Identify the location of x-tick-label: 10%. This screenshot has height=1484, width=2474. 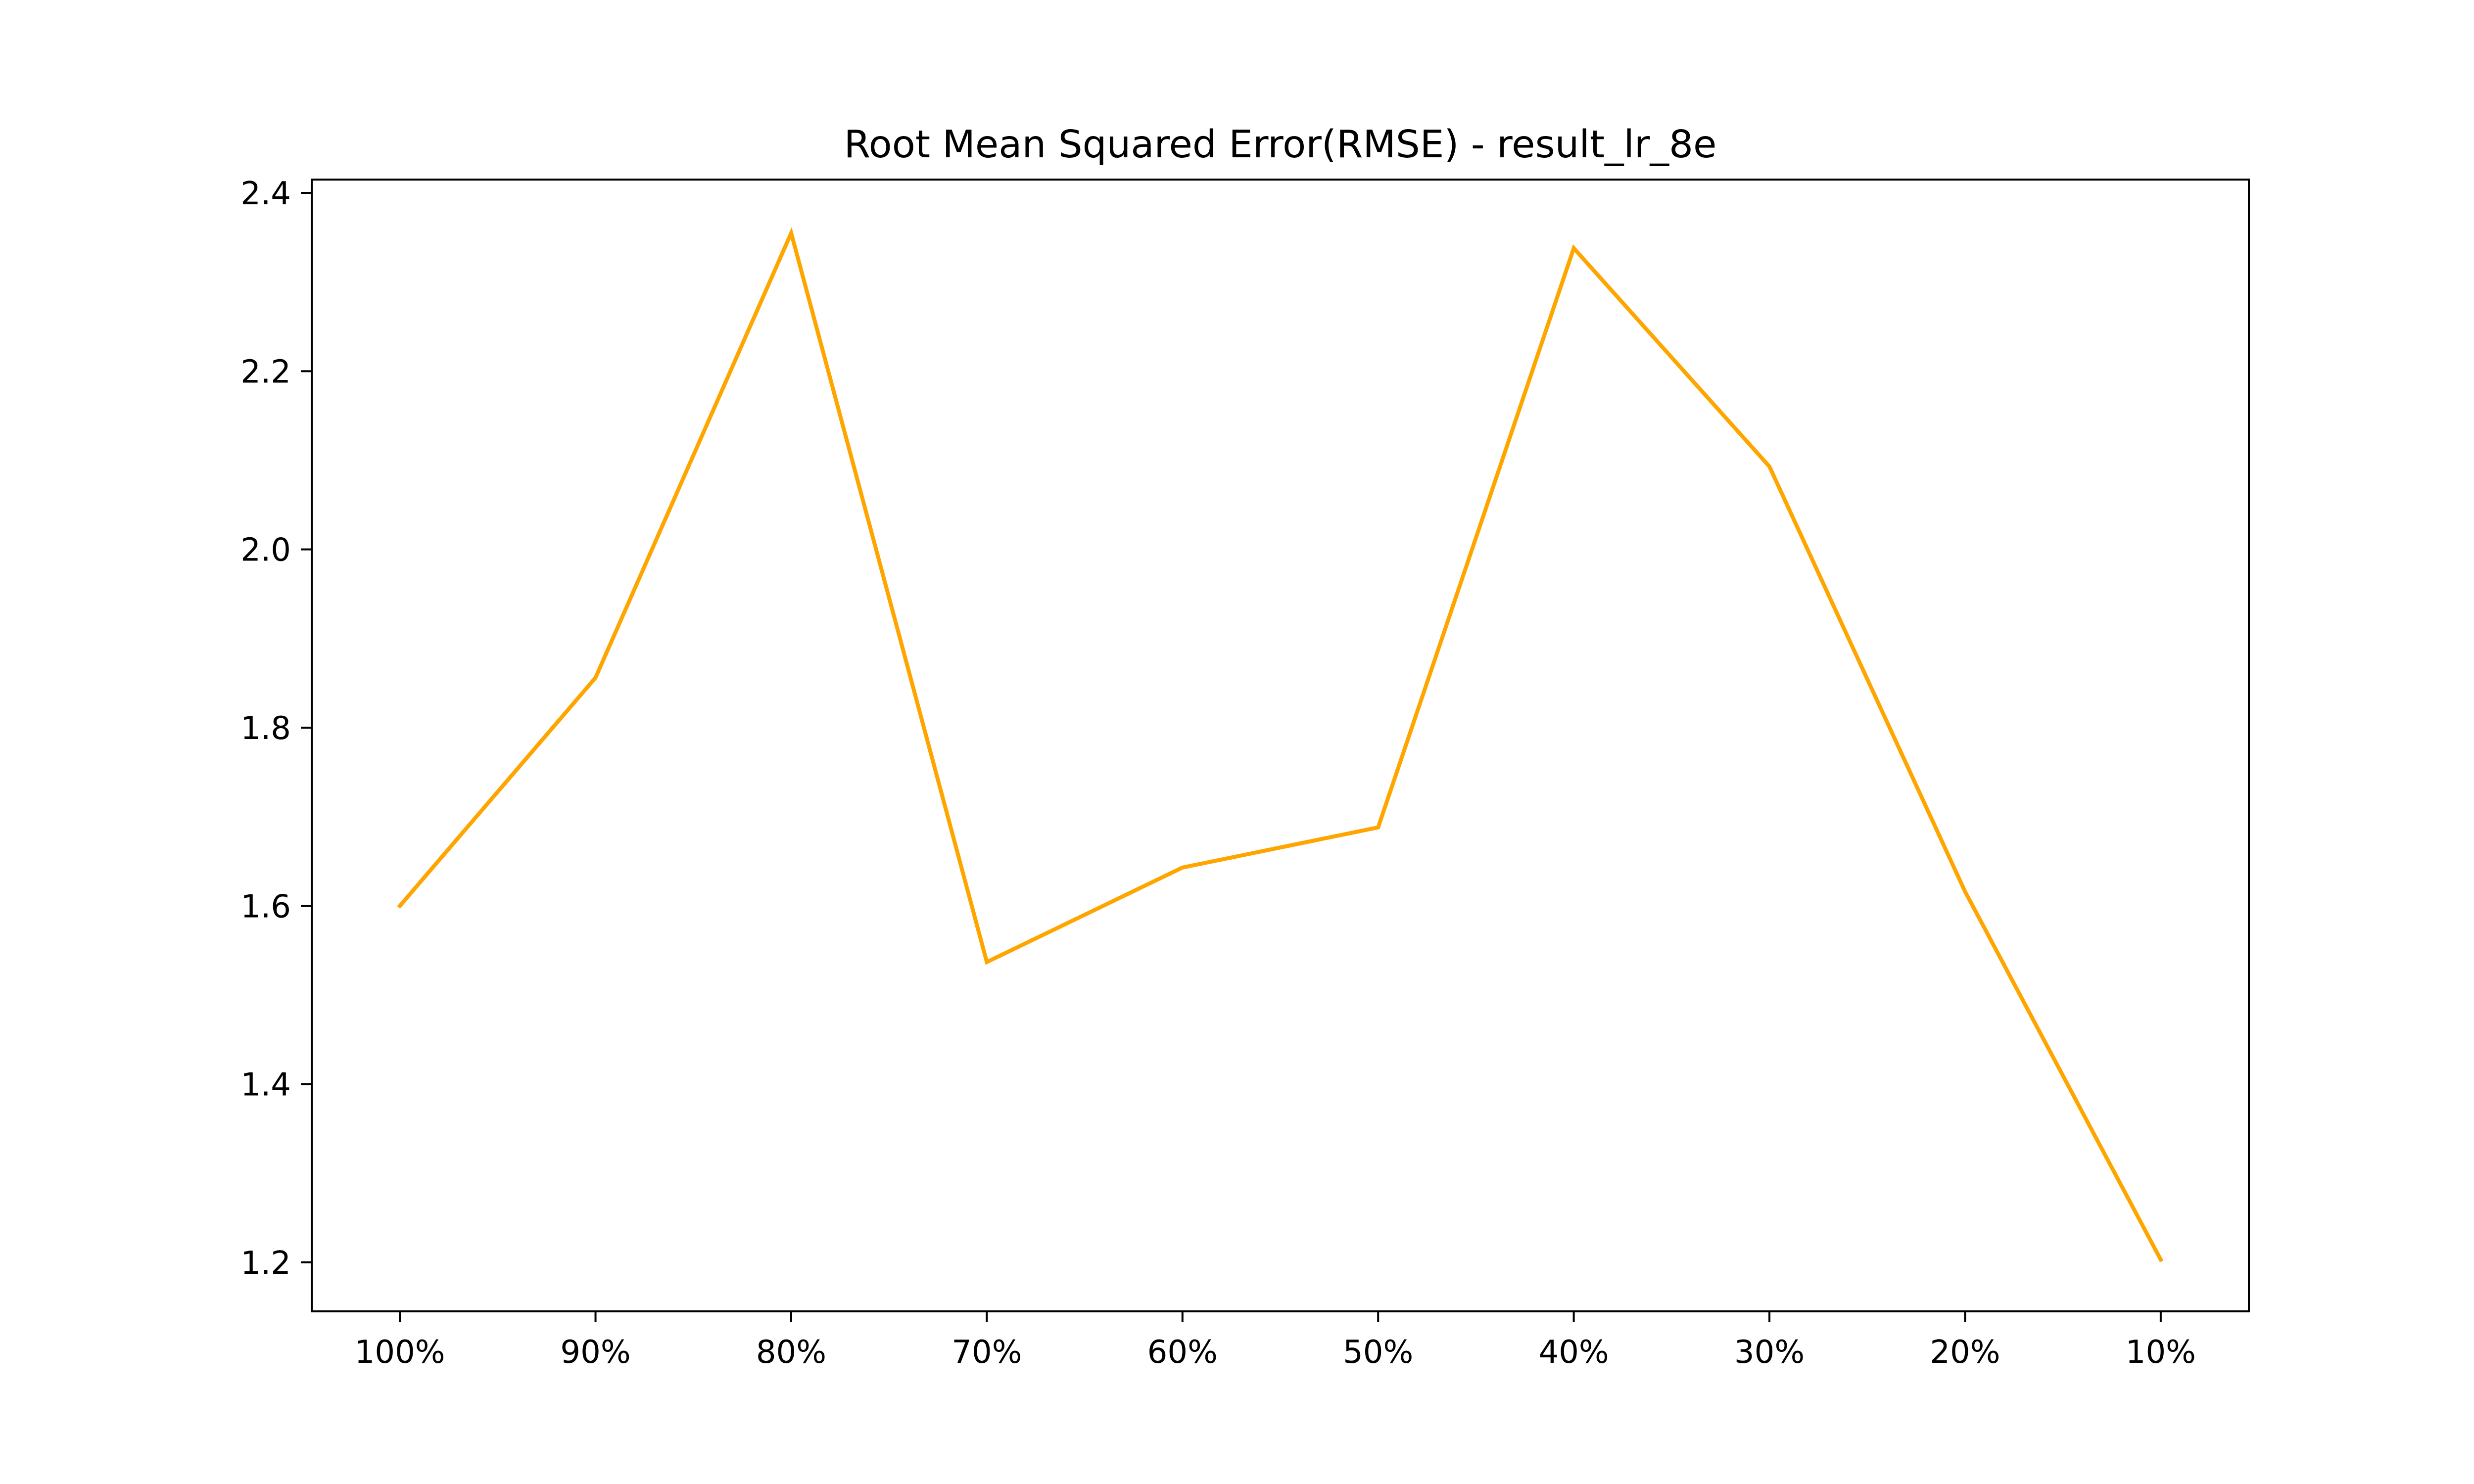
(2161, 1352).